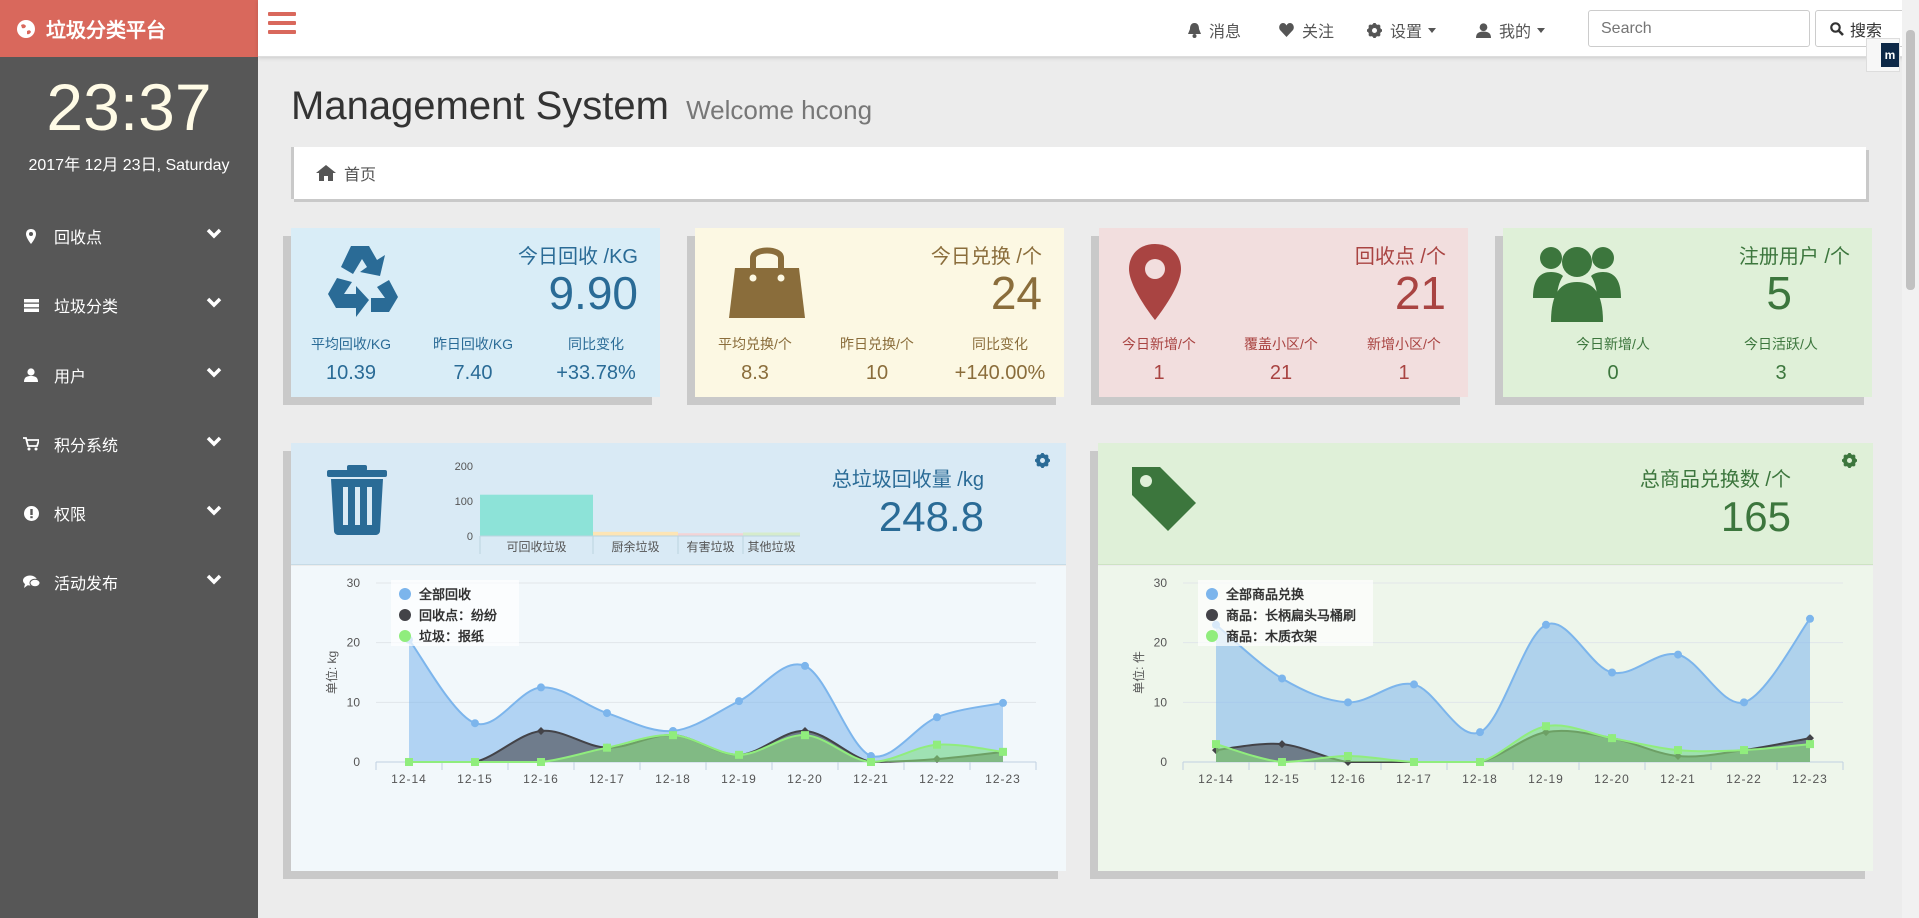 The height and width of the screenshot is (918, 1919). Describe the element at coordinates (129, 513) in the screenshot. I see `sidebar-item-permissions: 权限` at that location.